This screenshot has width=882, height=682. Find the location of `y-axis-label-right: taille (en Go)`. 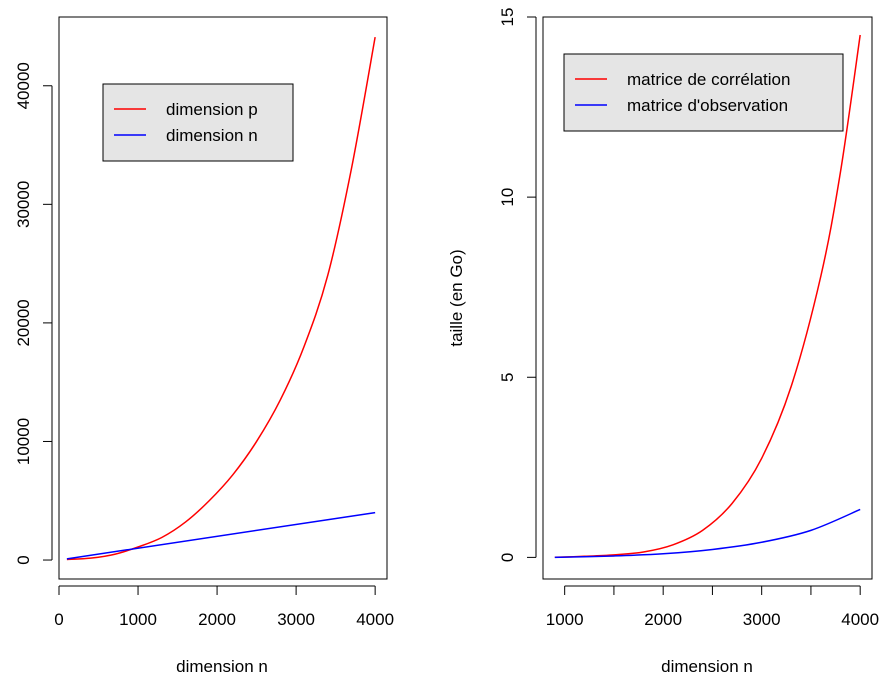

y-axis-label-right: taille (en Go) is located at coordinates (456, 297).